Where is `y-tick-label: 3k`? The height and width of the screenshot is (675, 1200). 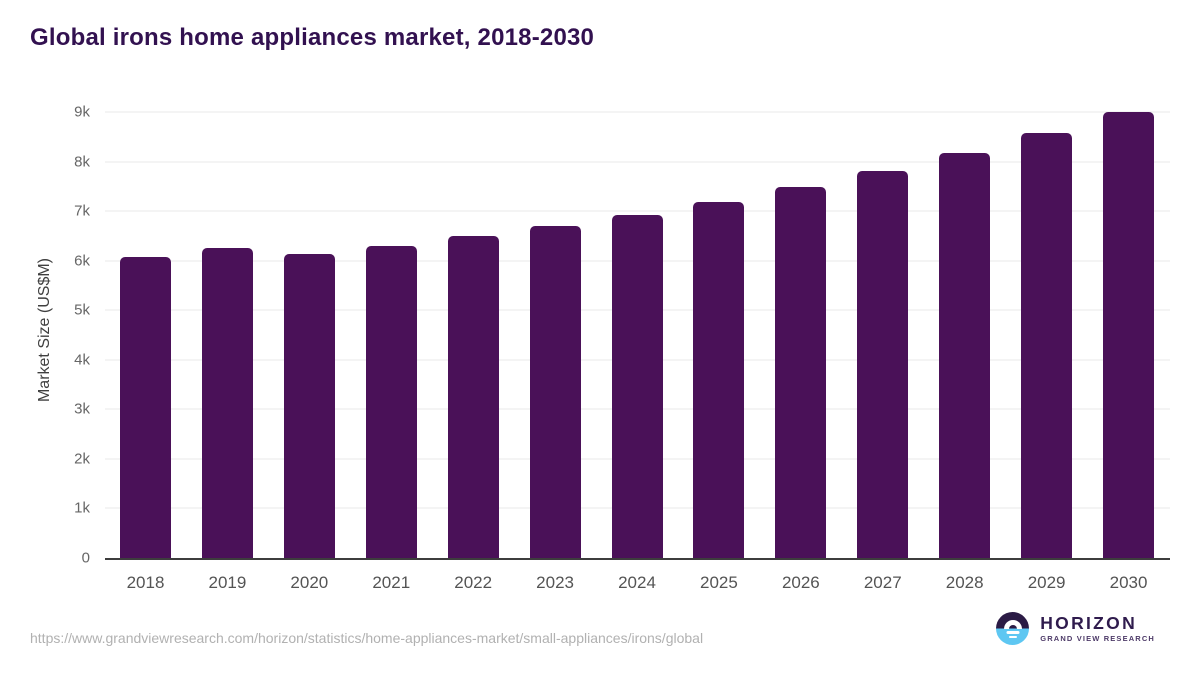
y-tick-label: 3k is located at coordinates (82, 409).